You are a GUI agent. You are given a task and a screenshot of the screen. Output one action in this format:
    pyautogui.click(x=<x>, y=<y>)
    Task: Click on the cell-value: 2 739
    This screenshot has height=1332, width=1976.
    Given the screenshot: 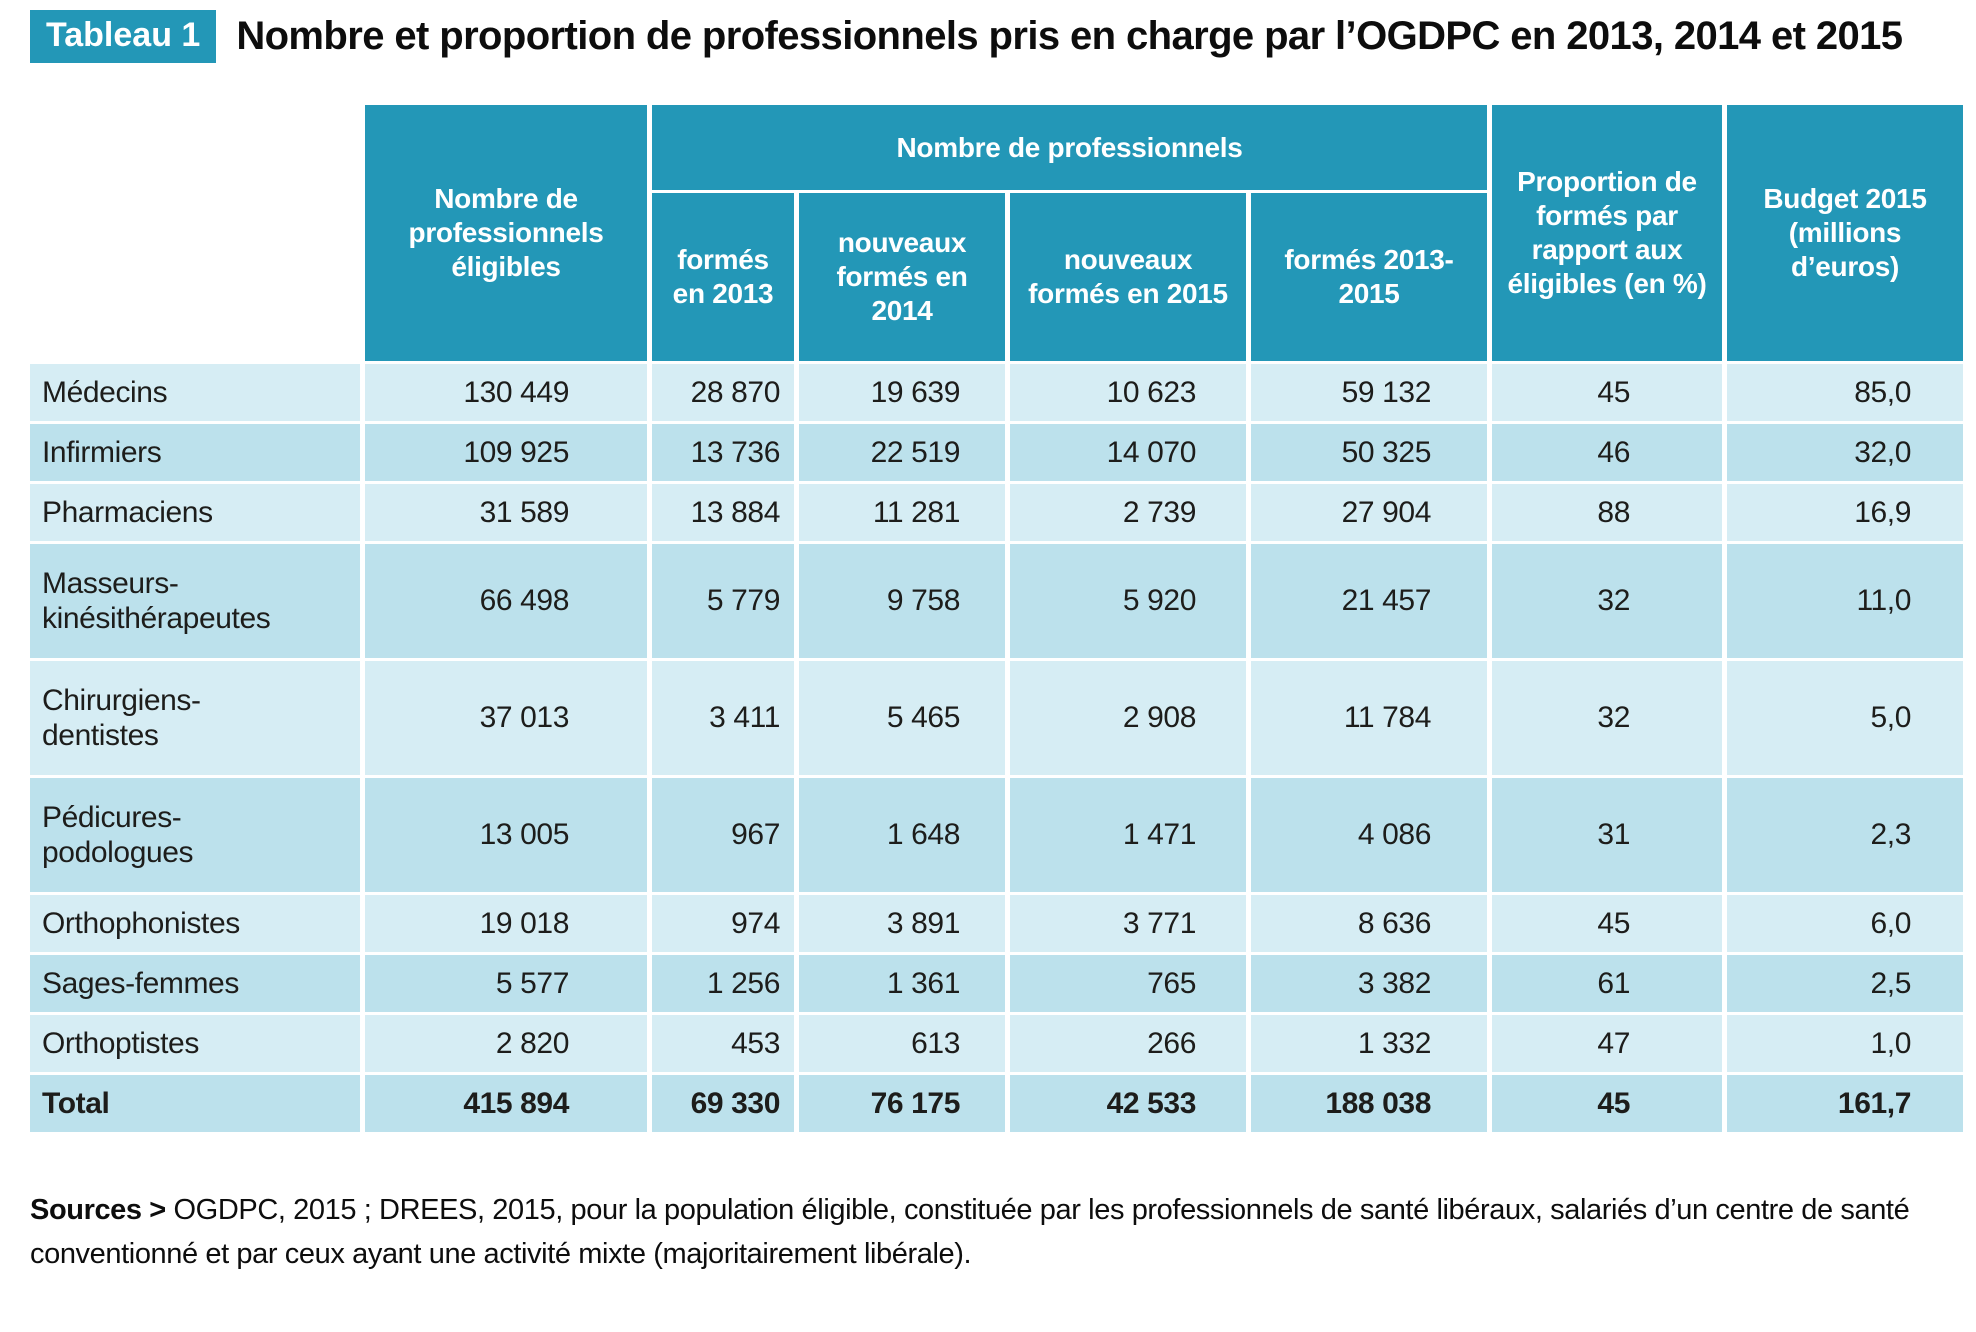 What is the action you would take?
    pyautogui.click(x=1128, y=513)
    